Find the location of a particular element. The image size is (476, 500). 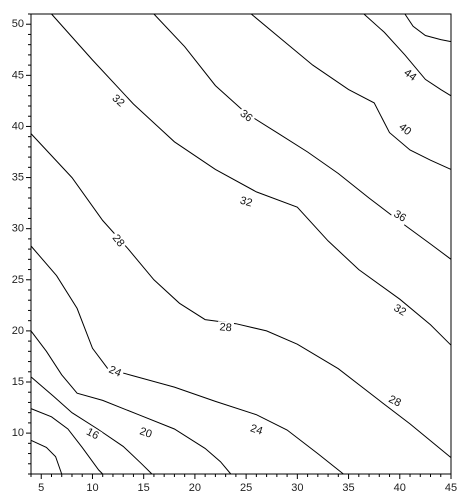

y-tick-label: 15 is located at coordinates (18, 382).